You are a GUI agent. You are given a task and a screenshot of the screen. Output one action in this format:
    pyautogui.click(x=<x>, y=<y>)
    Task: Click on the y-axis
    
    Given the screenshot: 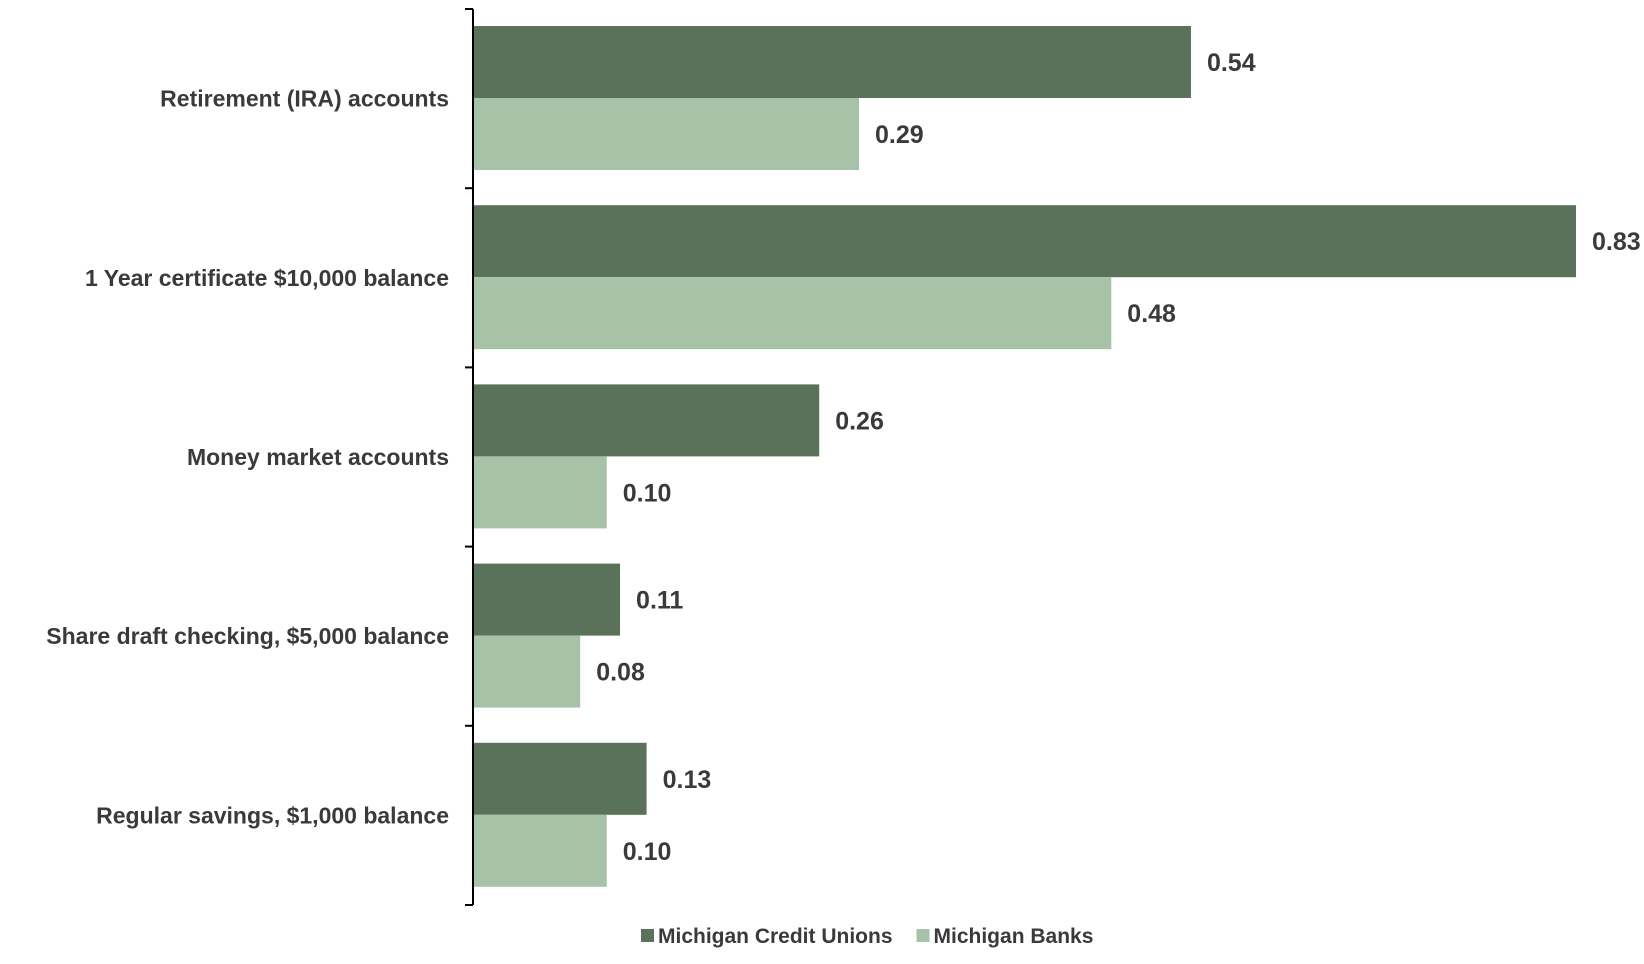 What is the action you would take?
    pyautogui.click(x=469, y=457)
    